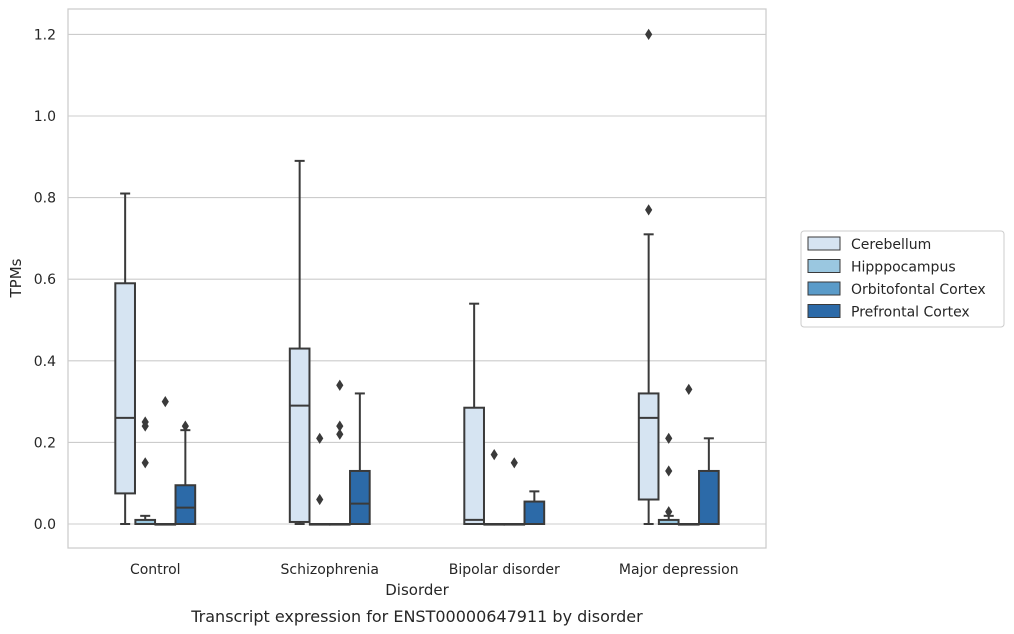 The image size is (1014, 634). Describe the element at coordinates (45, 117) in the screenshot. I see `y-tick-label: 1.0` at that location.